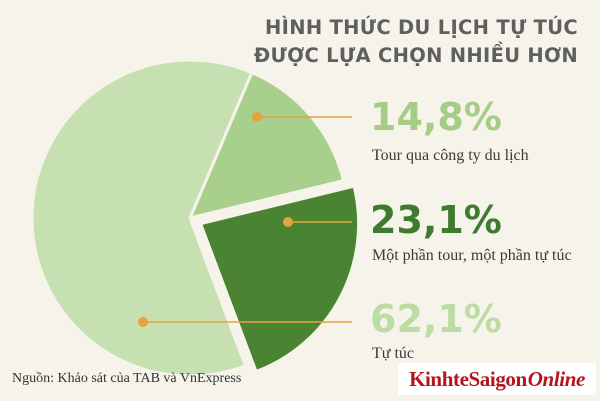 Image resolution: width=600 pixels, height=401 pixels. I want to click on slice-category-label: Tour qua công ty du lịch, so click(450, 155).